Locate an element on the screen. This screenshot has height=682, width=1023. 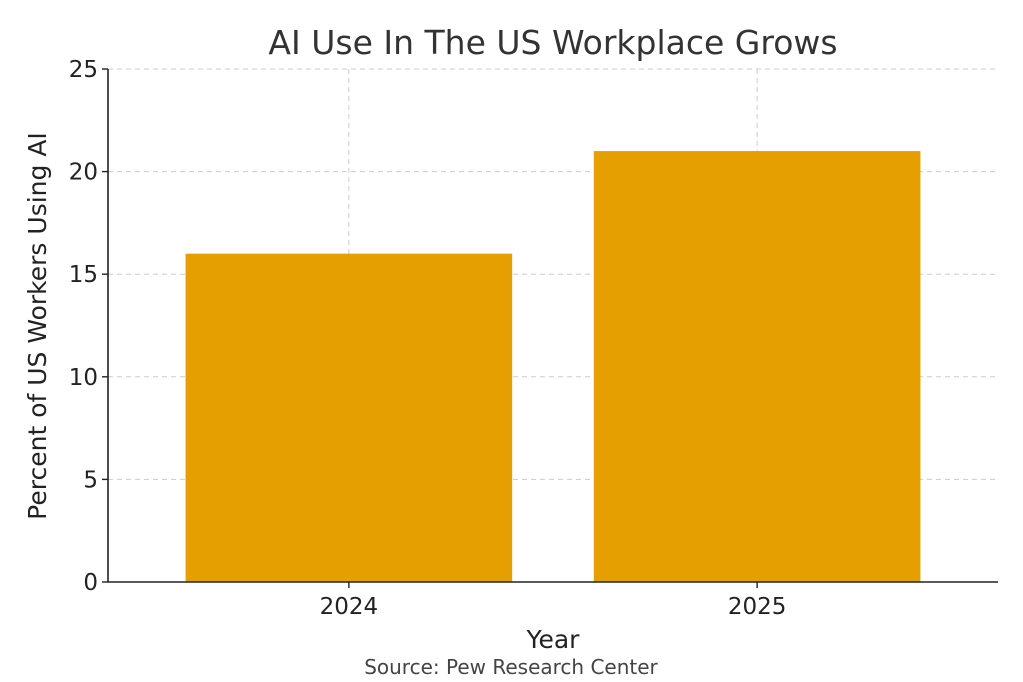
x-tick-label-2024: 2024 is located at coordinates (349, 607).